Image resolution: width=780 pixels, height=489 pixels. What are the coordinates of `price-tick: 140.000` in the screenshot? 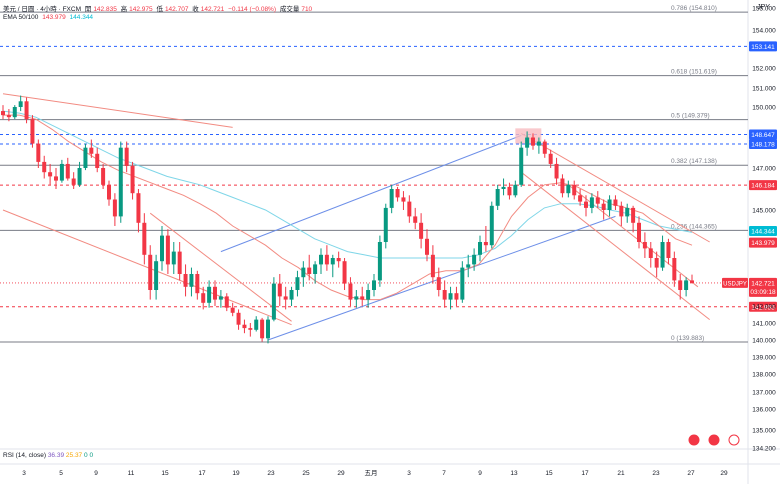 It's located at (764, 341).